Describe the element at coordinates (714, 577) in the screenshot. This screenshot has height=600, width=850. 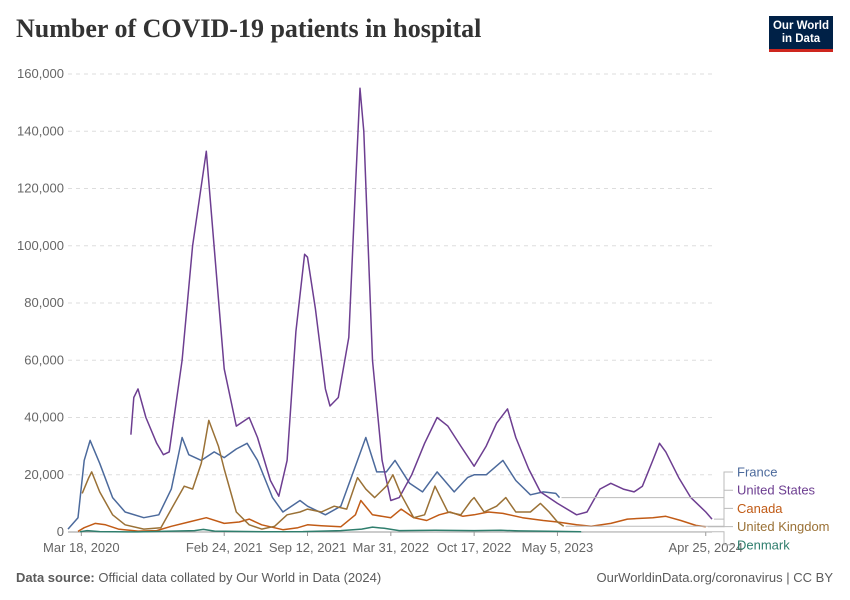
I see `footer-link: OurWorldinData.org/coronavirus | CC BY` at that location.